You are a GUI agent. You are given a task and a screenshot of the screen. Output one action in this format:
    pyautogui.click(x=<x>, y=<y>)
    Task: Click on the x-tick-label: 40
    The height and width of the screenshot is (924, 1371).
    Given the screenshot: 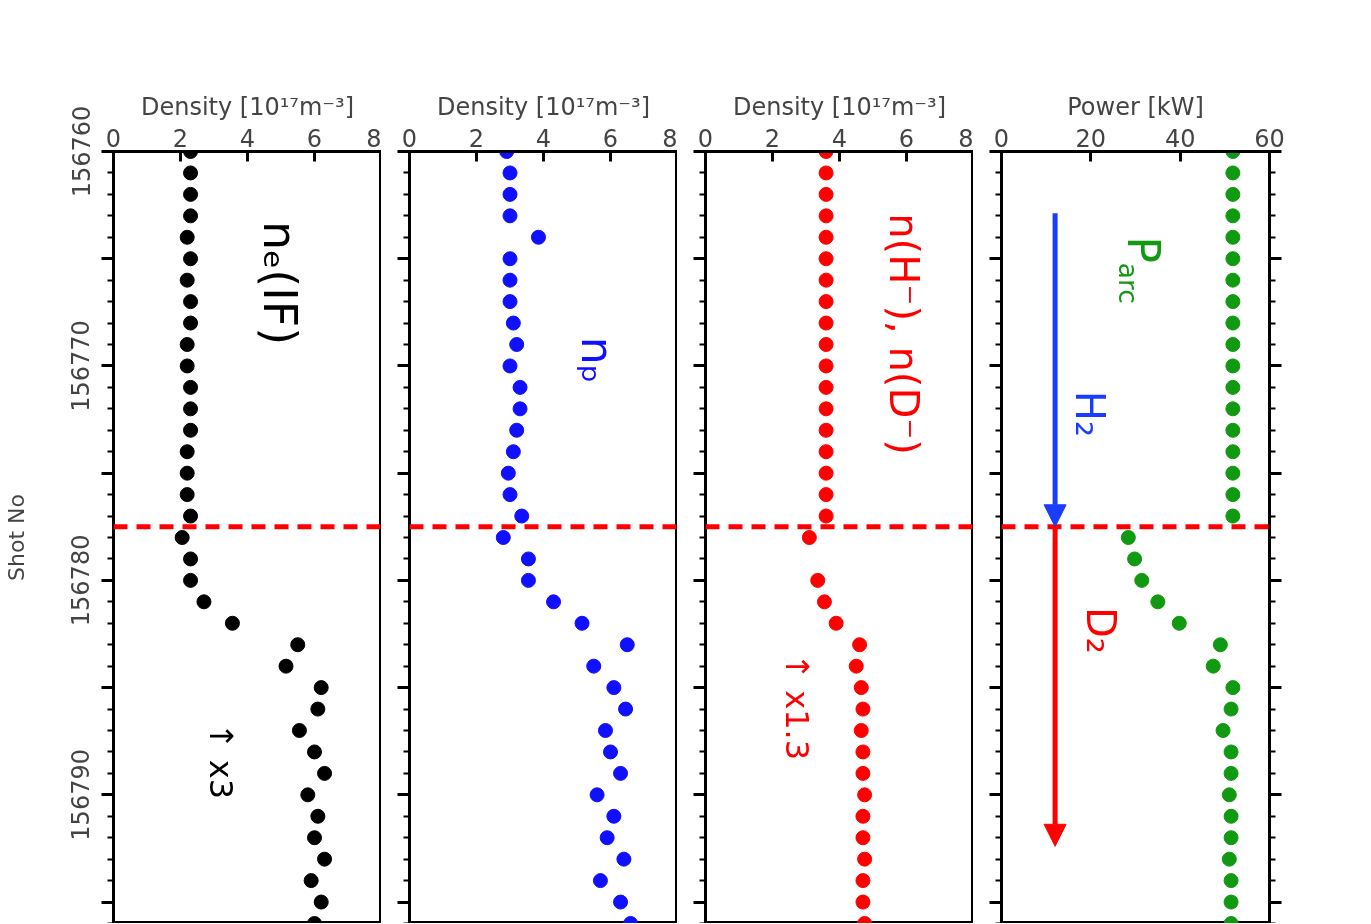 What is the action you would take?
    pyautogui.click(x=1180, y=138)
    